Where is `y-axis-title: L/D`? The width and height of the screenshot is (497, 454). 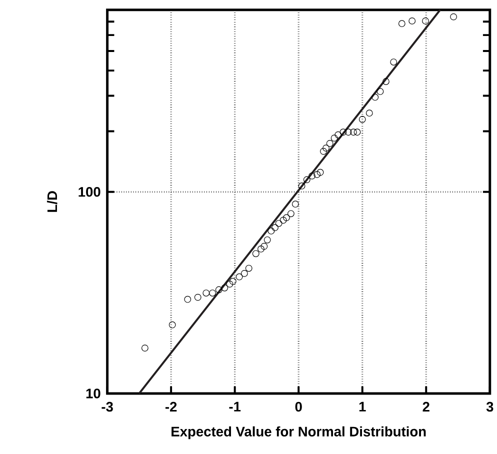 y-axis-title: L/D is located at coordinates (52, 201).